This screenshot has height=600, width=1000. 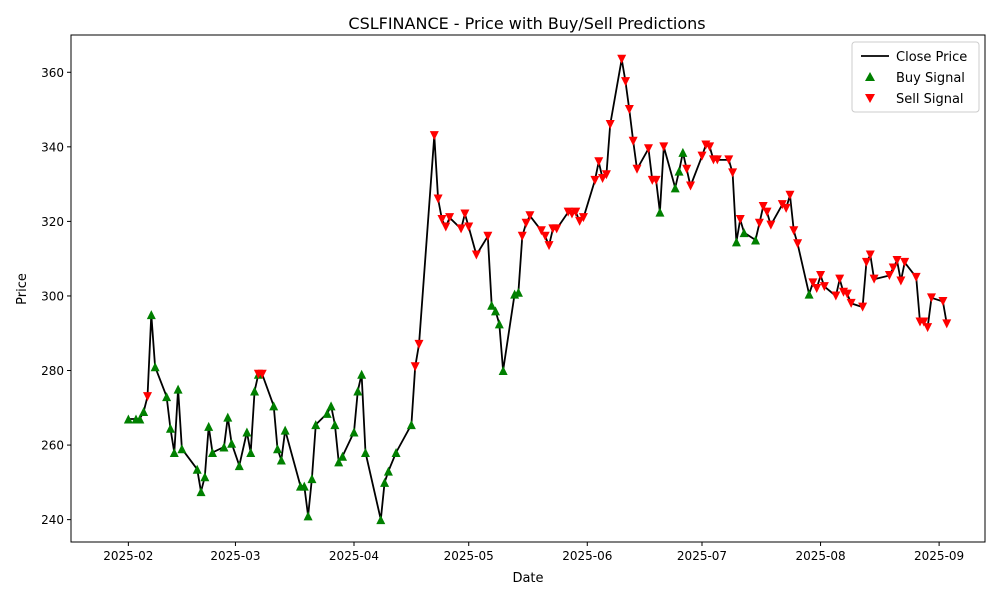 I want to click on y-tick-label: 240, so click(x=52, y=520).